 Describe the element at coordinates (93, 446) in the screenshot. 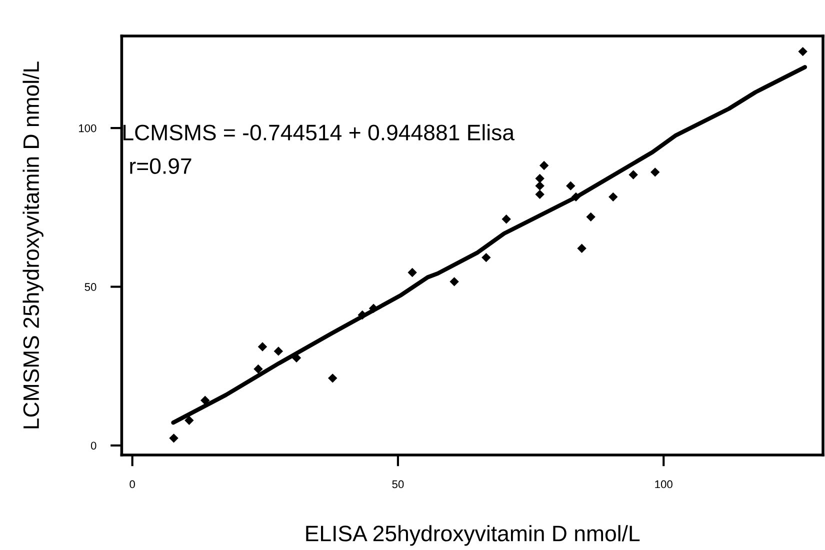

I see `y-tick-label: 0` at that location.